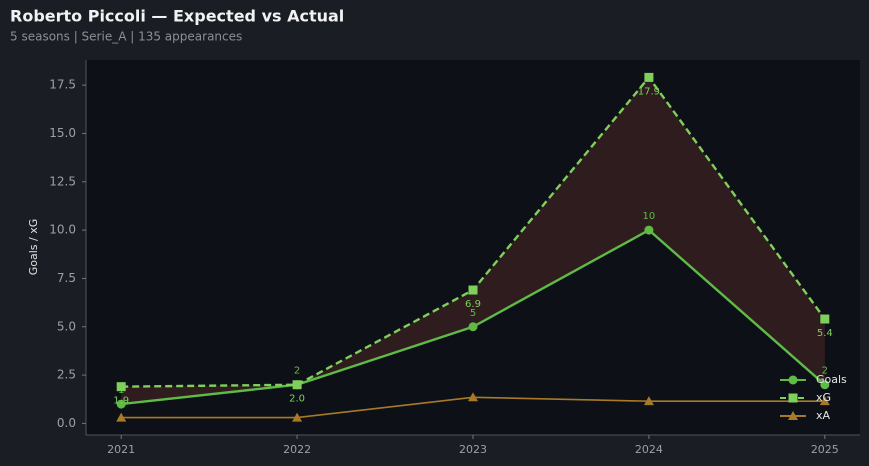 This screenshot has width=869, height=466. What do you see at coordinates (66, 326) in the screenshot?
I see `y-tick-label: 5.0` at bounding box center [66, 326].